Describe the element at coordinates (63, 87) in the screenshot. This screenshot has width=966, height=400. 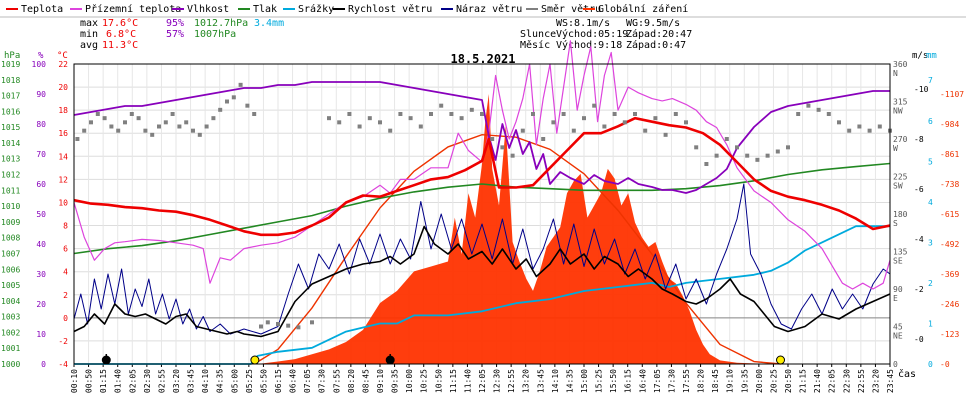
I see `axis-temperature-tick: 20` at that location.